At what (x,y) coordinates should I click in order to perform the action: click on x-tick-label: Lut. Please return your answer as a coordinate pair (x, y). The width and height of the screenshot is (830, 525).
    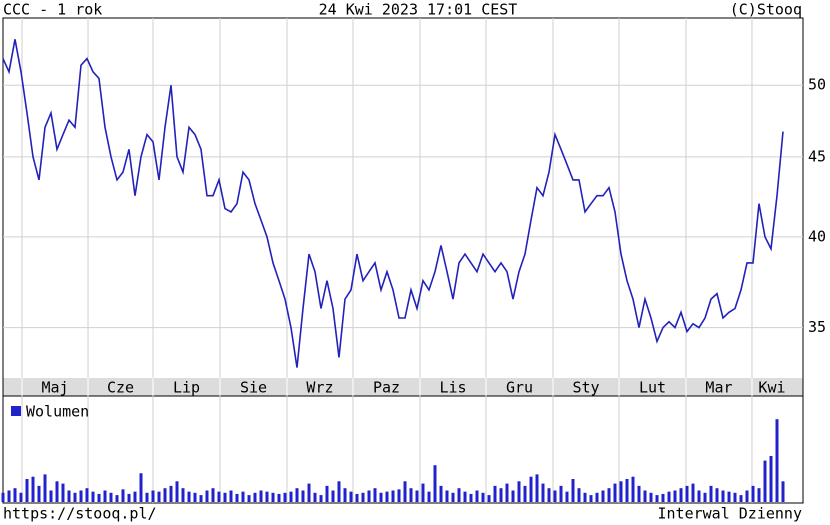
    Looking at the image, I should click on (652, 388).